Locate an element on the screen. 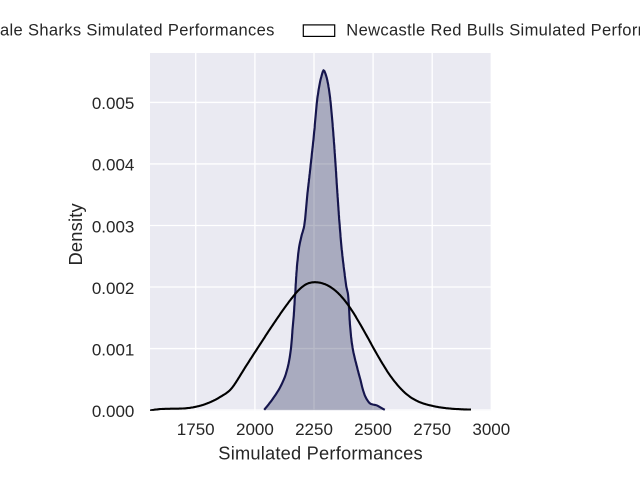  svg-text: 2250 is located at coordinates (314, 429).